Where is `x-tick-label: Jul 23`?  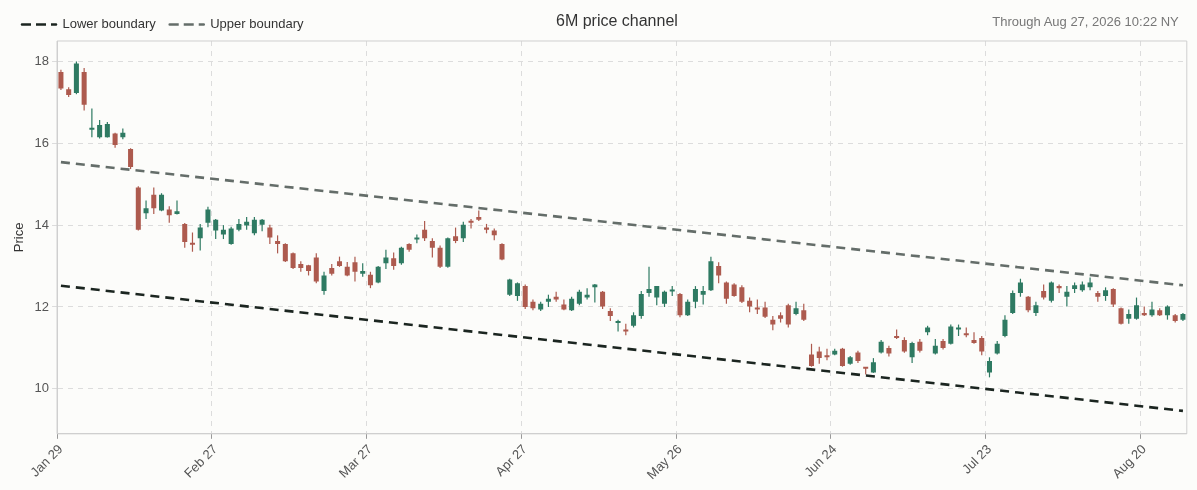
x-tick-label: Jul 23 is located at coordinates (976, 459).